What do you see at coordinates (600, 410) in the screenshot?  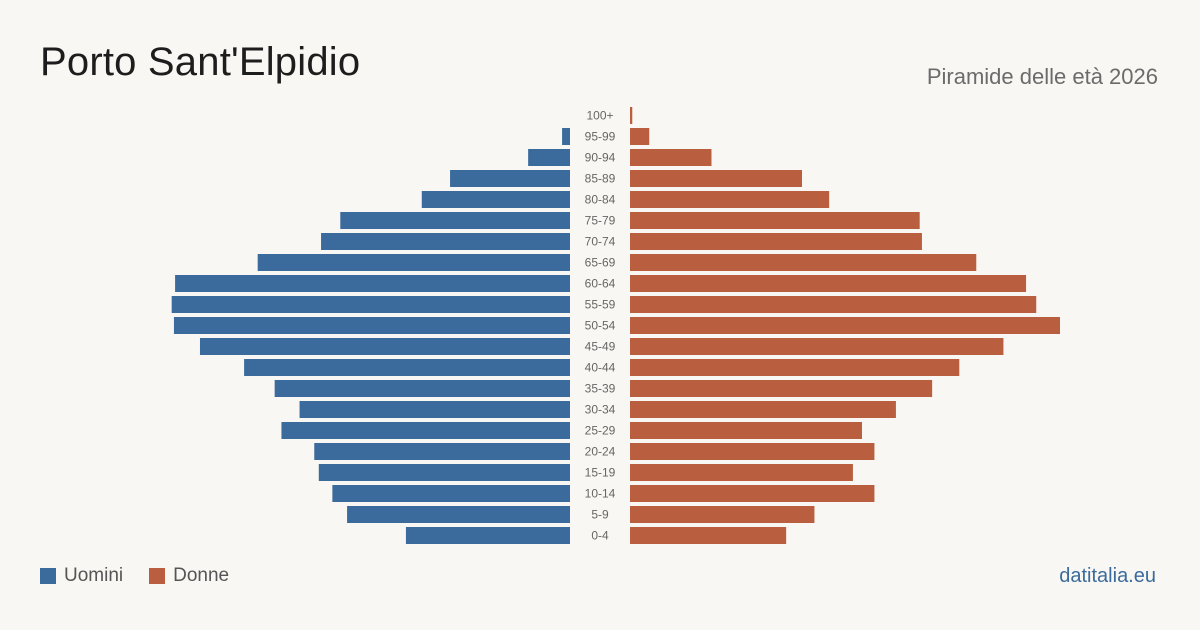 I see `age-label-30-34: 30-34` at bounding box center [600, 410].